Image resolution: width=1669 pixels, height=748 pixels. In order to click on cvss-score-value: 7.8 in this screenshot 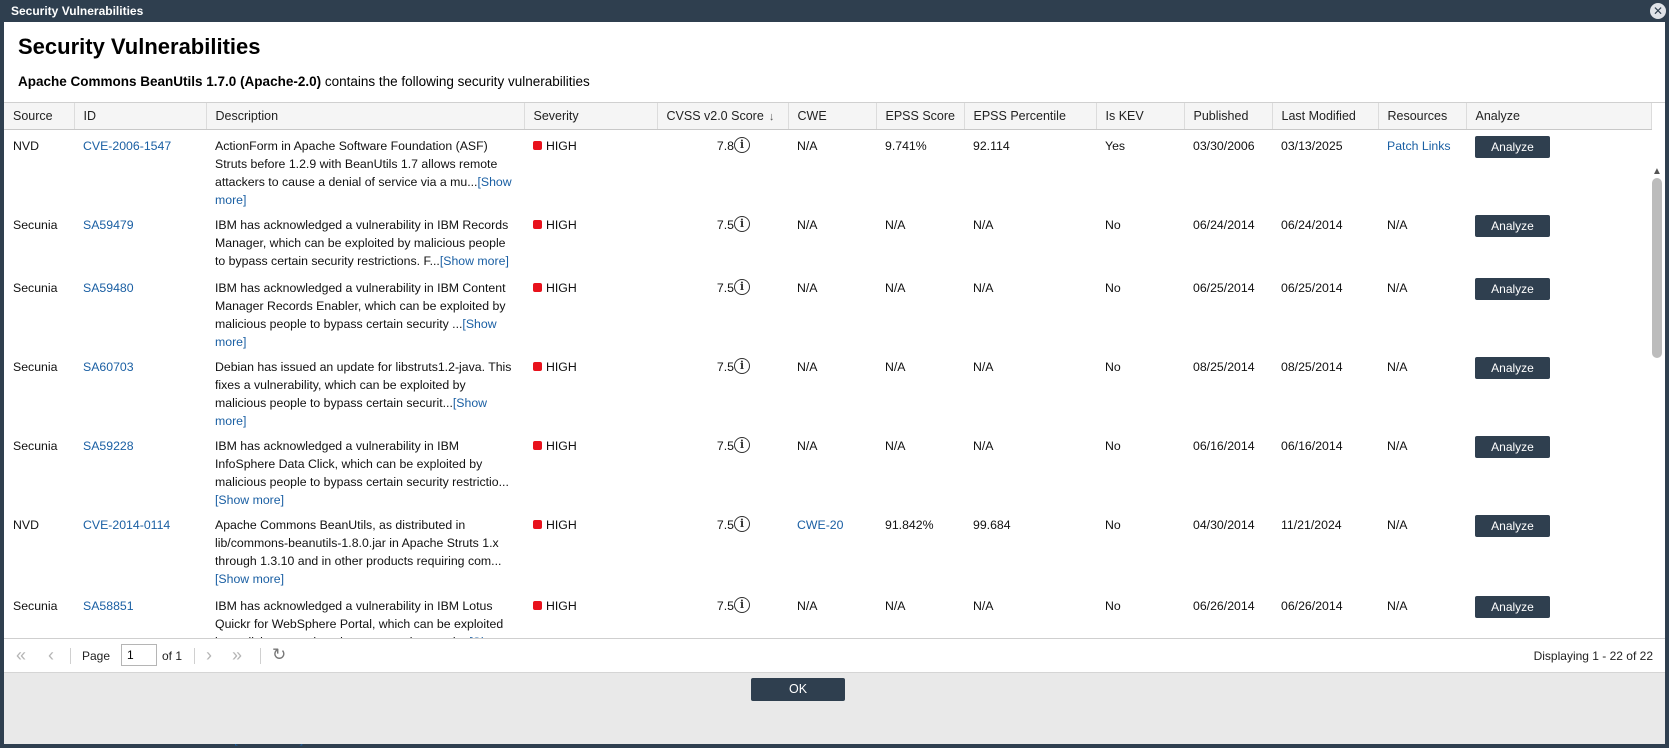, I will do `click(725, 145)`.